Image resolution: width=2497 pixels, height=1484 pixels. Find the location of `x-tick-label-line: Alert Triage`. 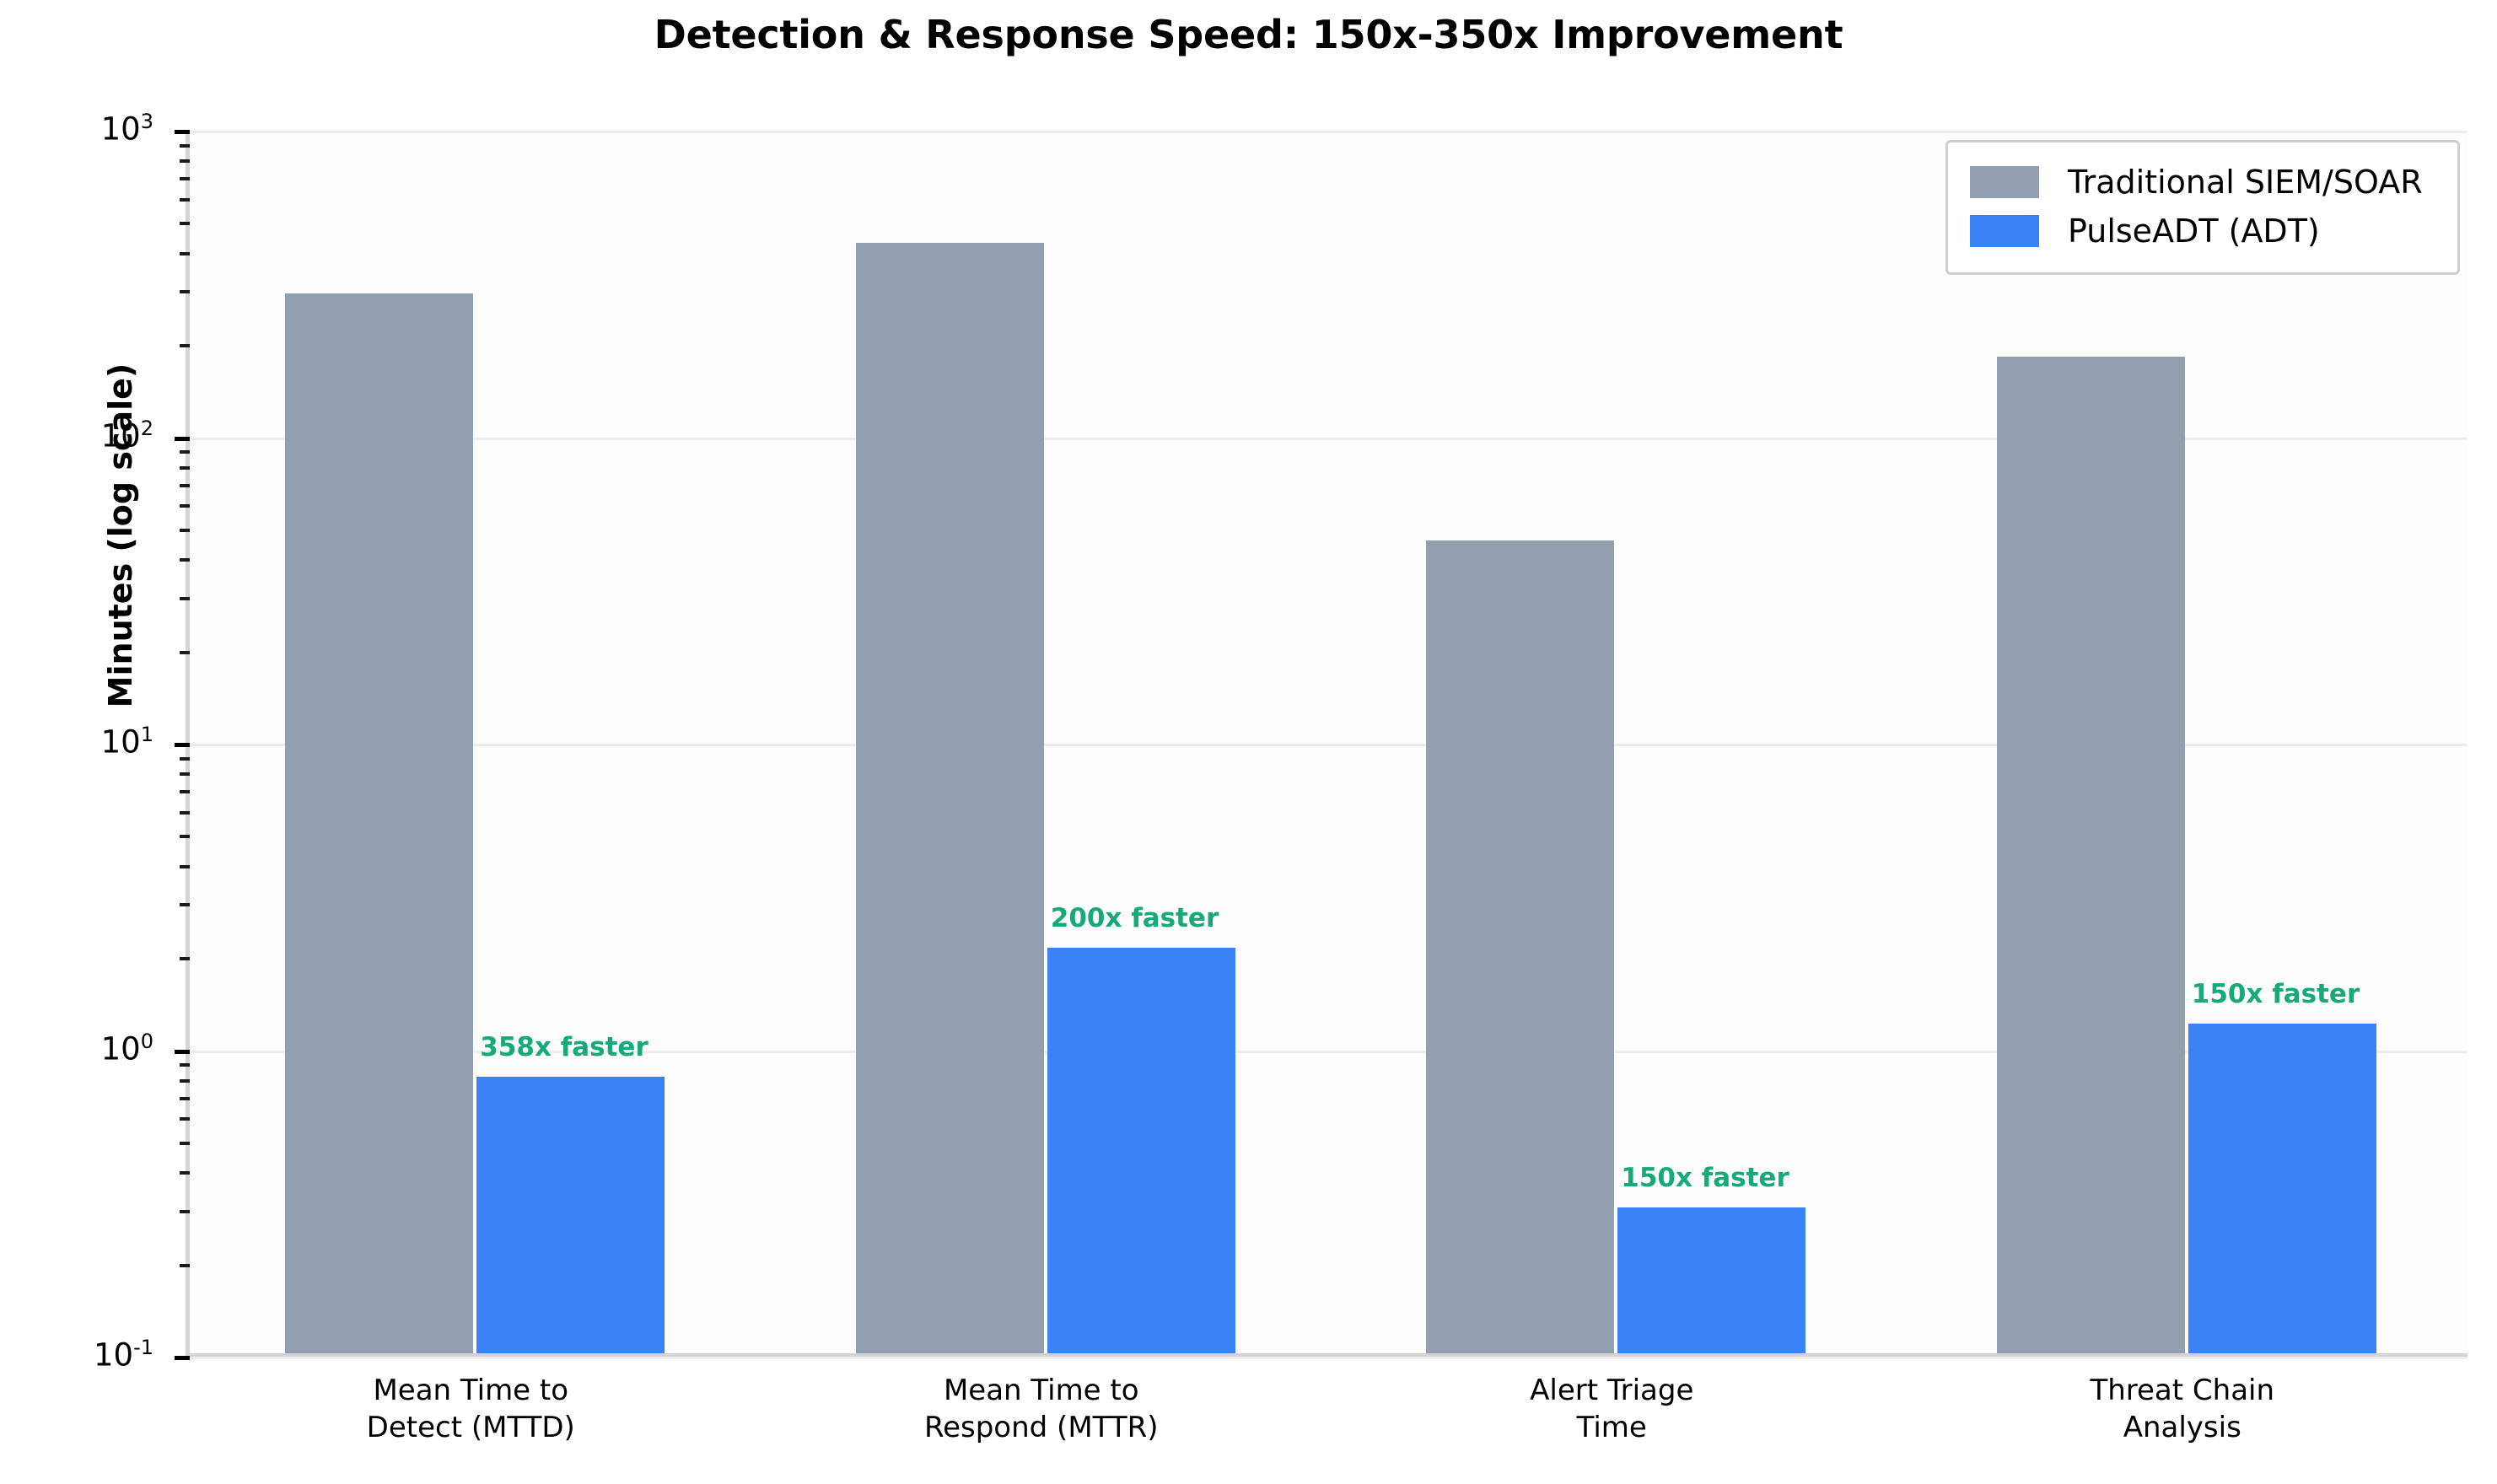

x-tick-label-line: Alert Triage is located at coordinates (1612, 1390).